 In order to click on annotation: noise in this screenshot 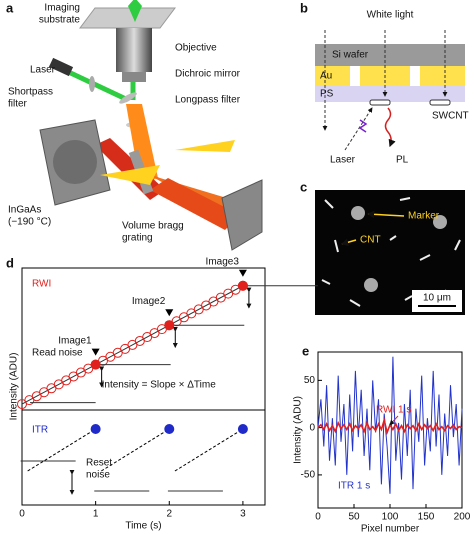, I will do `click(98, 475)`.